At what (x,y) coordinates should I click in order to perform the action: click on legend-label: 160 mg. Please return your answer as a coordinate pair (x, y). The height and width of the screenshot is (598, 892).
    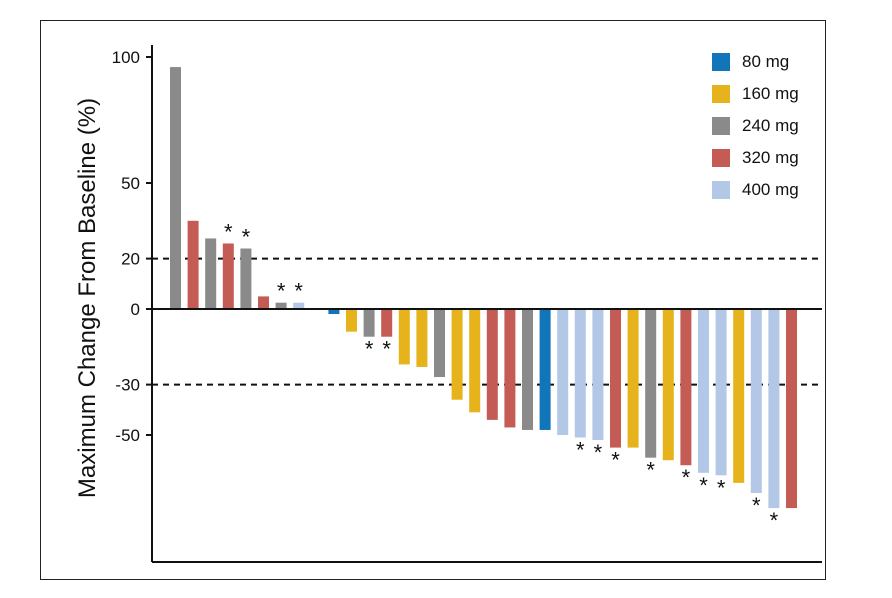
    Looking at the image, I should click on (770, 93).